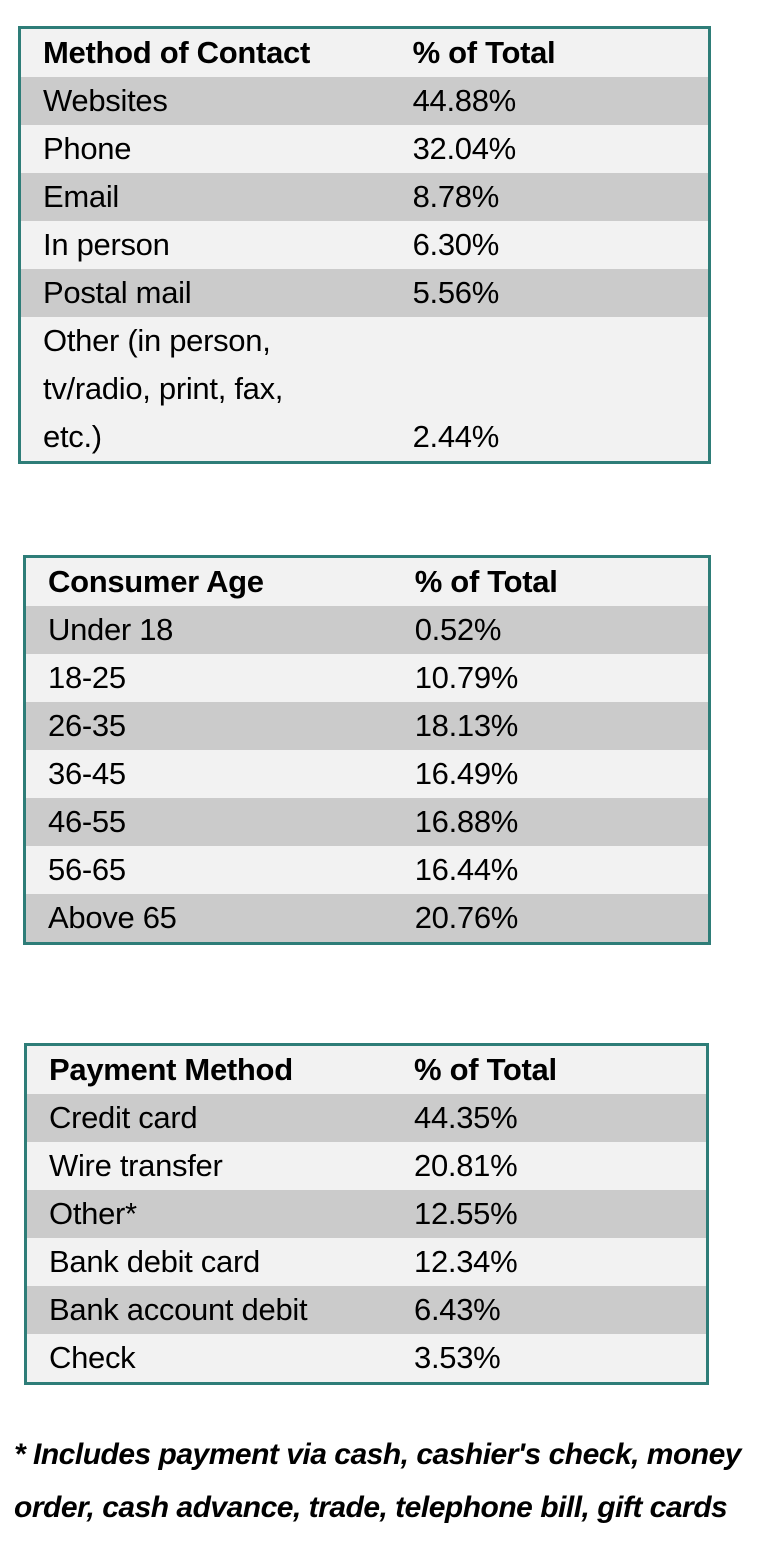  What do you see at coordinates (466, 1213) in the screenshot?
I see `row-value: 12.55%` at bounding box center [466, 1213].